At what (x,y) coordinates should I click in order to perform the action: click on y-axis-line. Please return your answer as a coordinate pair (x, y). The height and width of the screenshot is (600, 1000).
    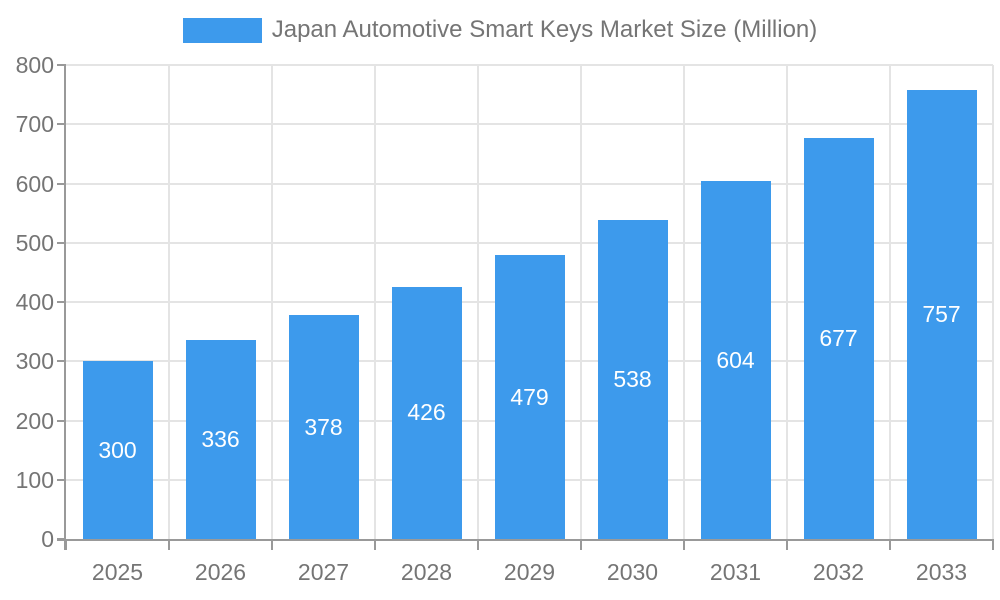
    Looking at the image, I should click on (65, 307).